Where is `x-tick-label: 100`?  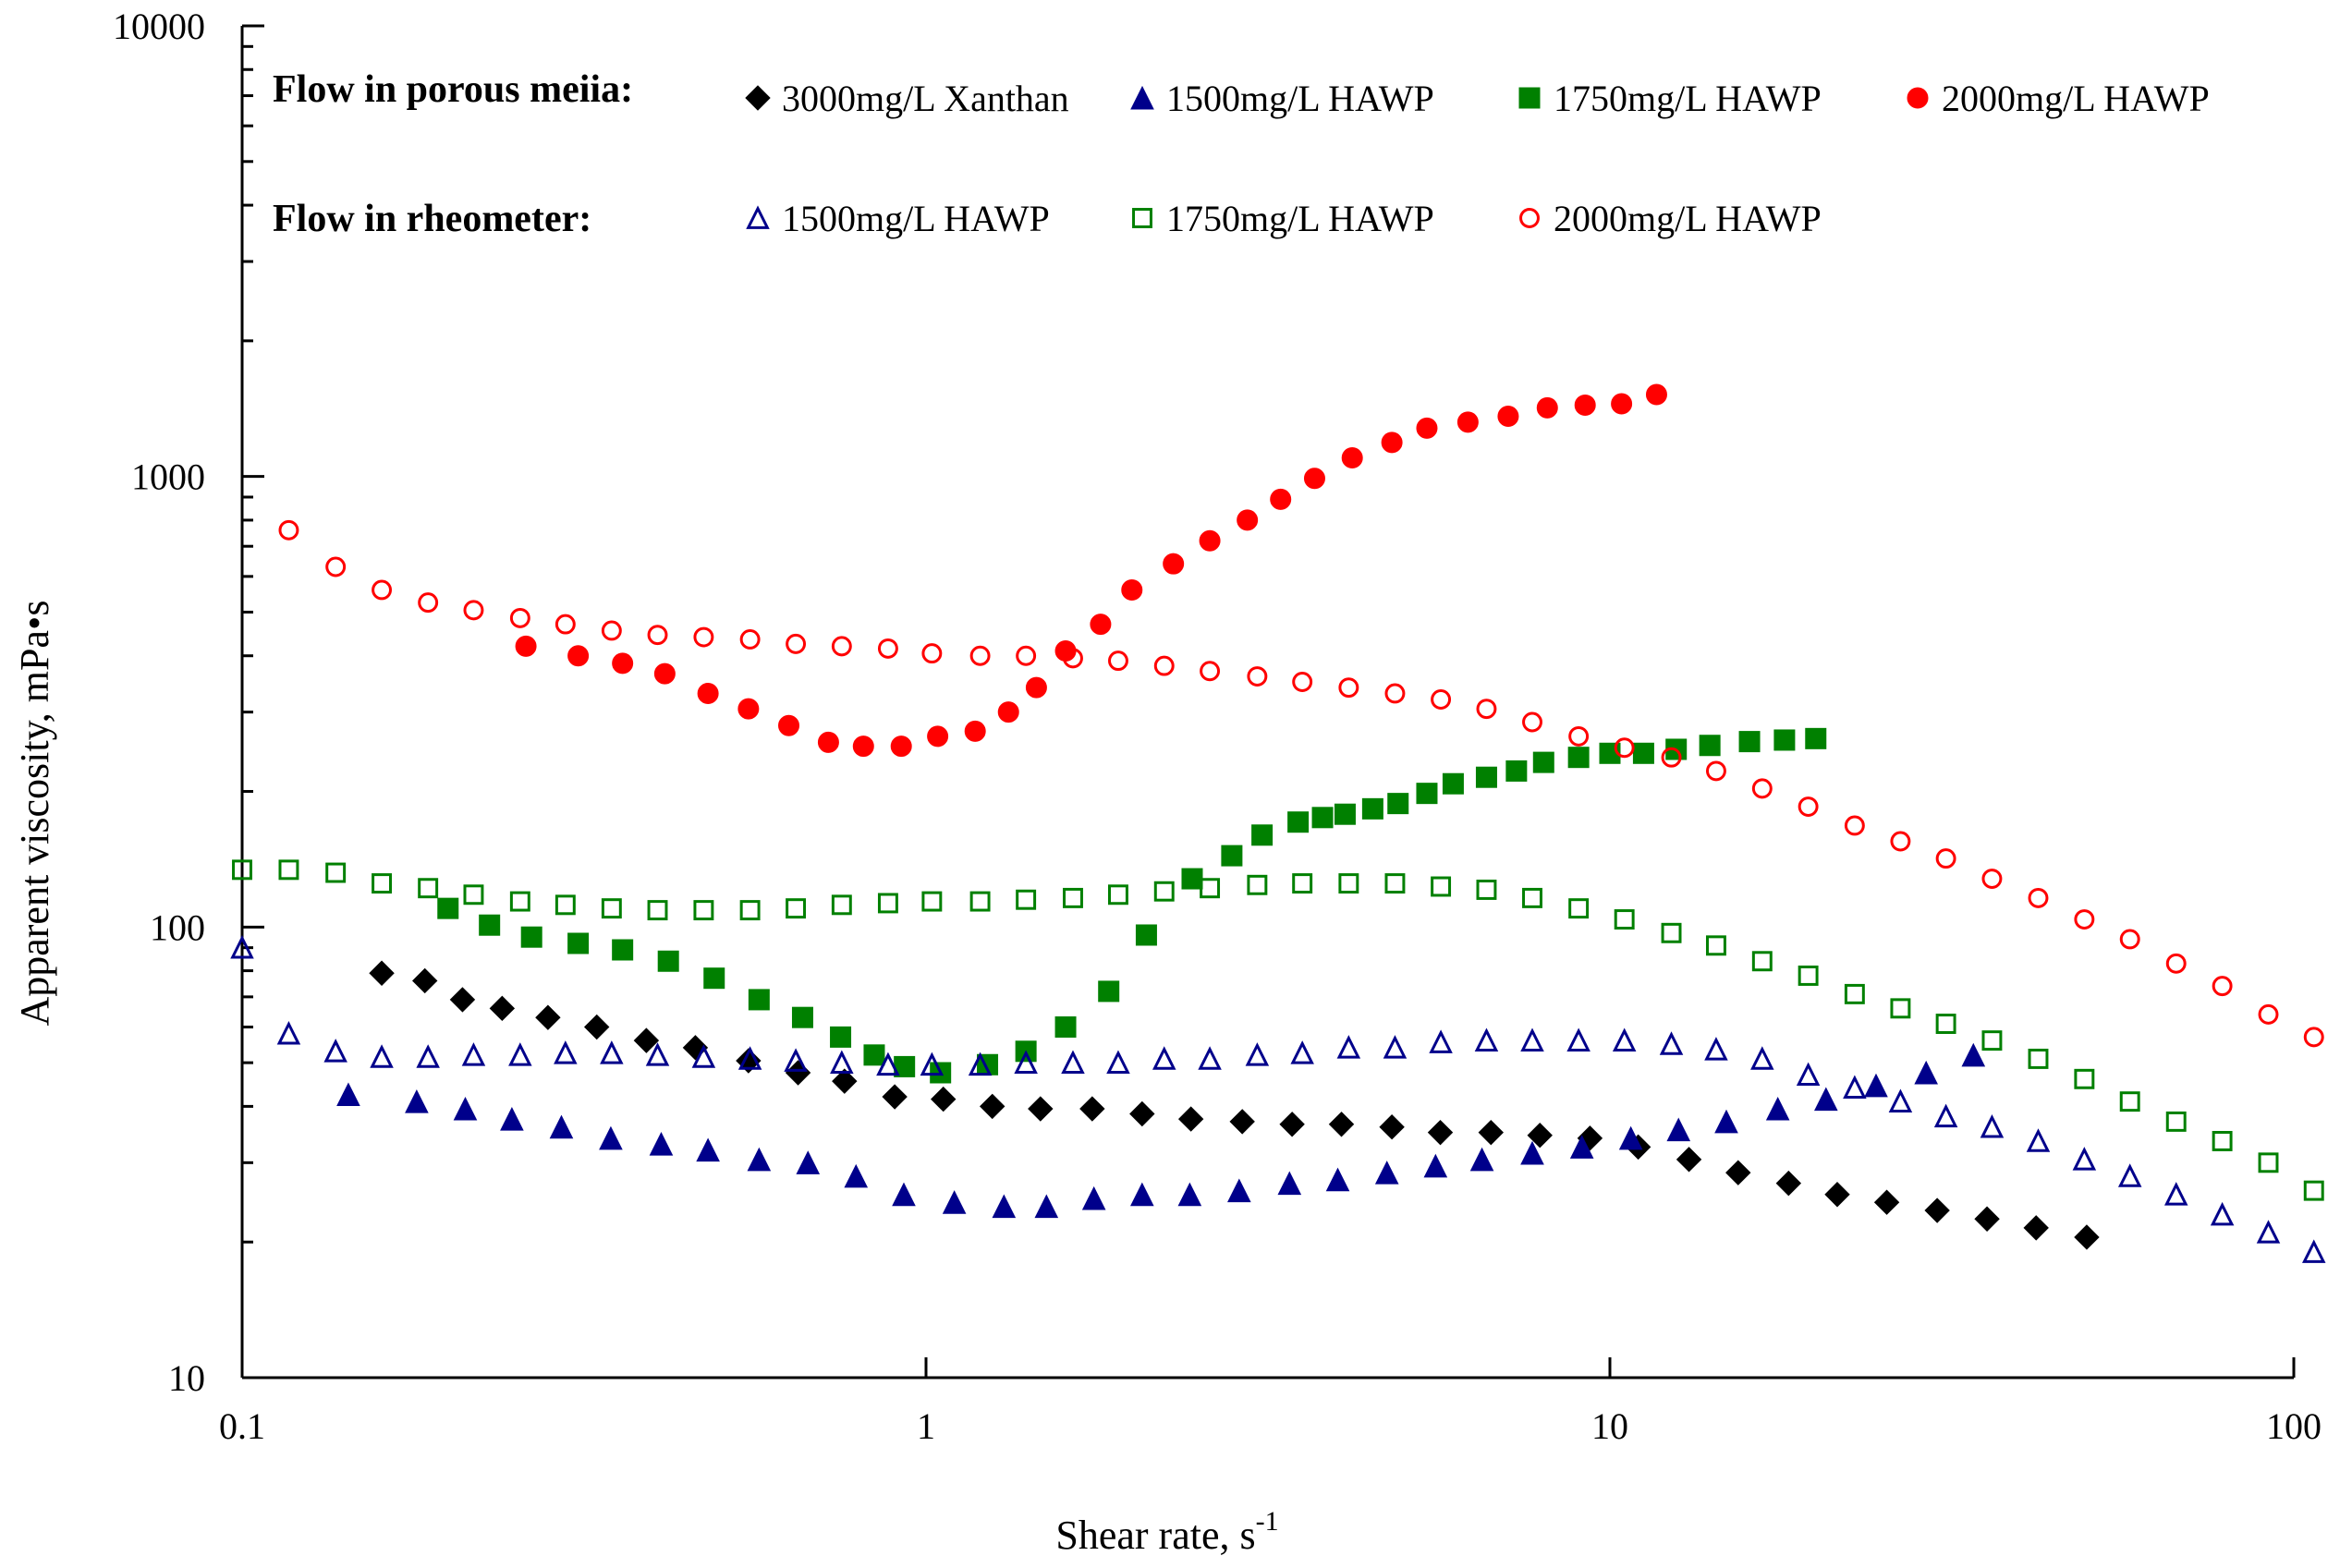
x-tick-label: 100 is located at coordinates (2294, 1426).